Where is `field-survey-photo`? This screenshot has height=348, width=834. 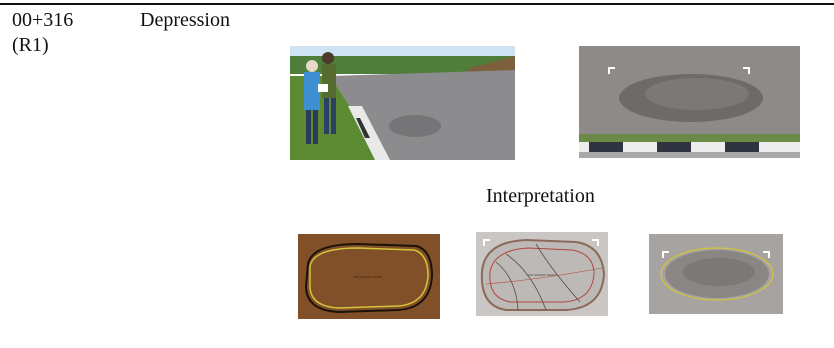
field-survey-photo is located at coordinates (402, 103).